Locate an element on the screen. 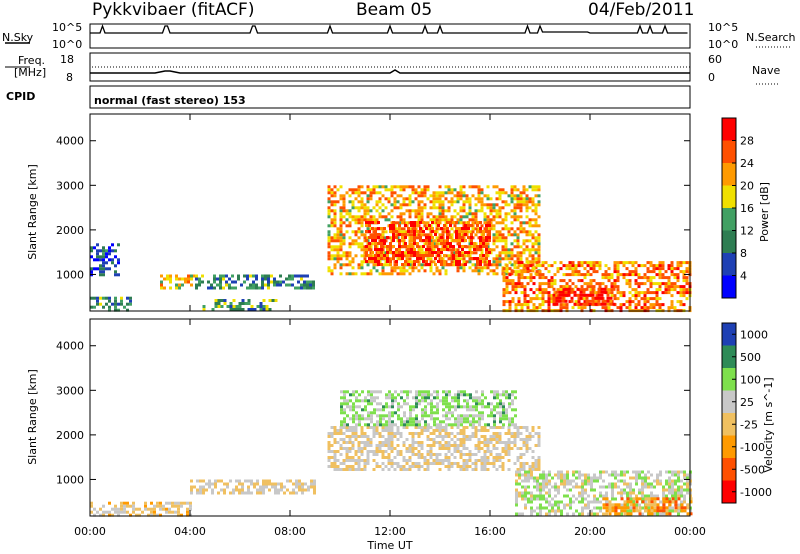 The height and width of the screenshot is (554, 800). freq-label-2: [MHz] is located at coordinates (30, 72).